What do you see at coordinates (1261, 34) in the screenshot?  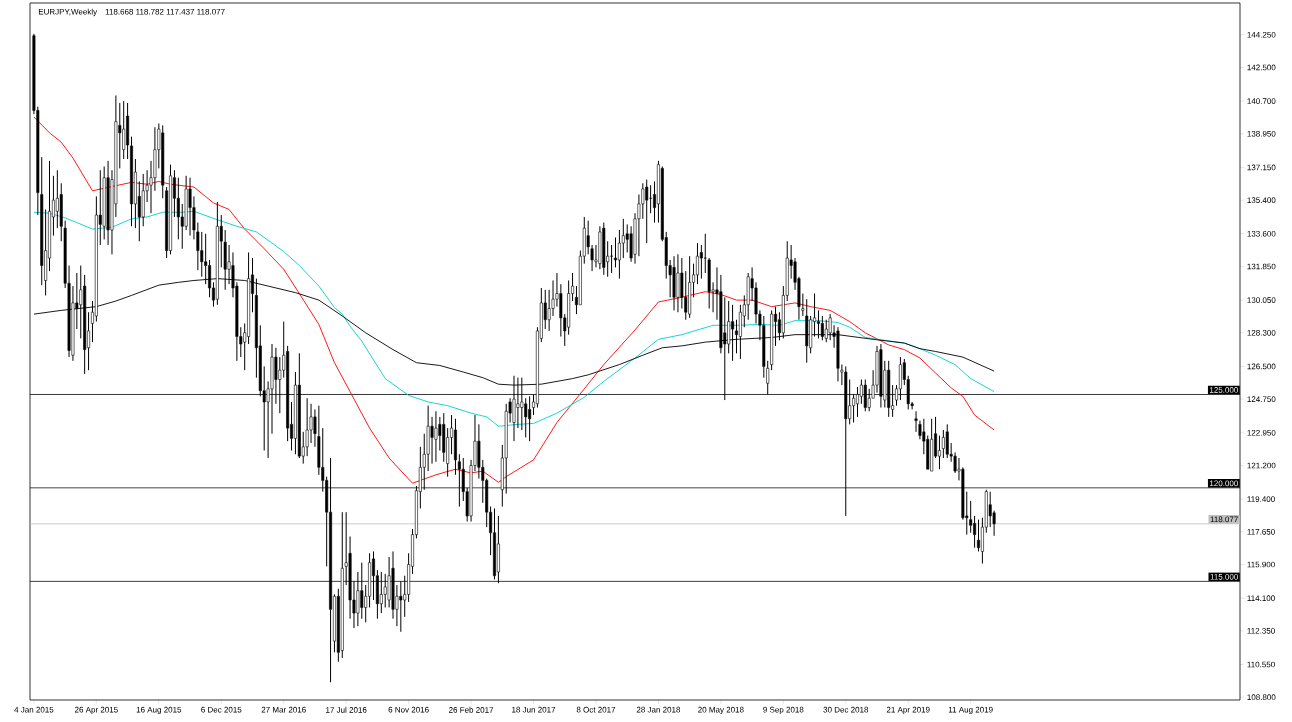 I see `y-tick-label: 144.250` at bounding box center [1261, 34].